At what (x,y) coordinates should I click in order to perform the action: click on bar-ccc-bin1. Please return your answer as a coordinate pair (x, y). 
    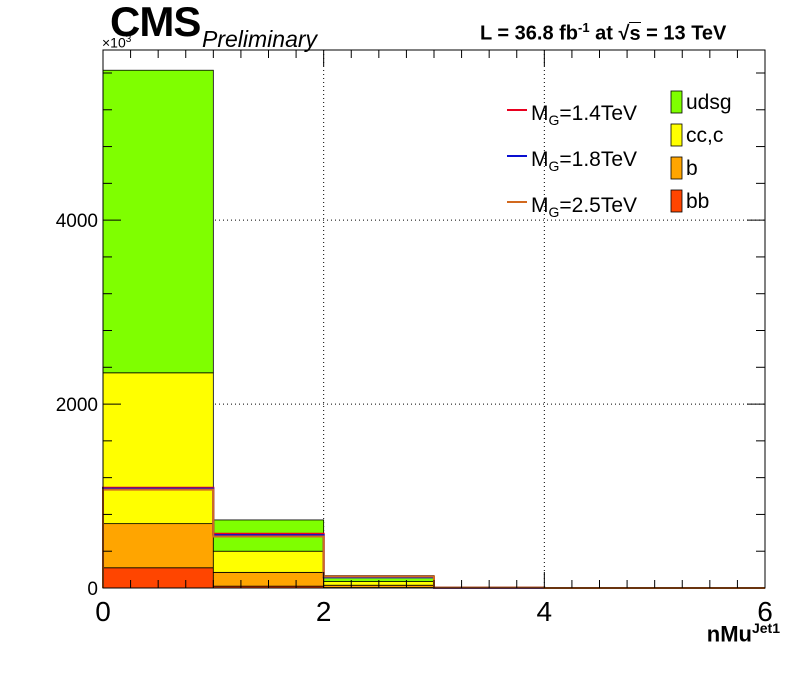
    Looking at the image, I should click on (268, 561).